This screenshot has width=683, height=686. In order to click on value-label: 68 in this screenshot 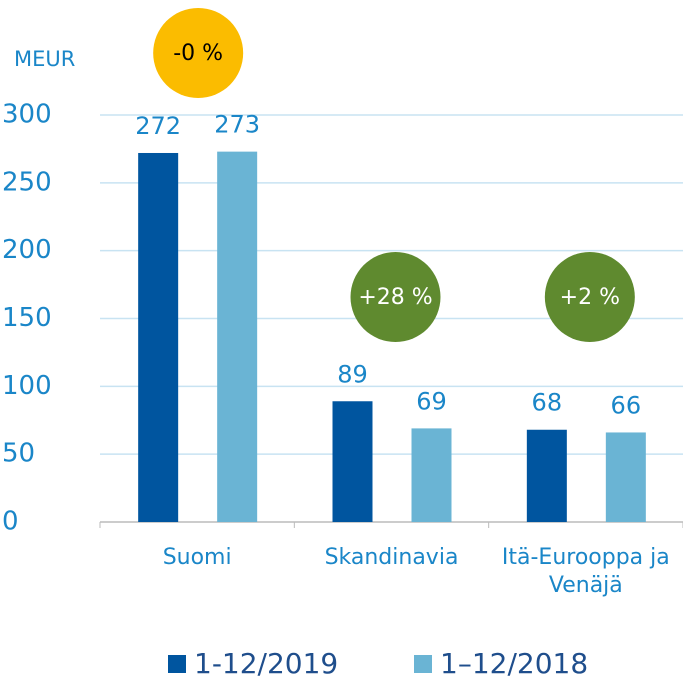, I will do `click(547, 403)`.